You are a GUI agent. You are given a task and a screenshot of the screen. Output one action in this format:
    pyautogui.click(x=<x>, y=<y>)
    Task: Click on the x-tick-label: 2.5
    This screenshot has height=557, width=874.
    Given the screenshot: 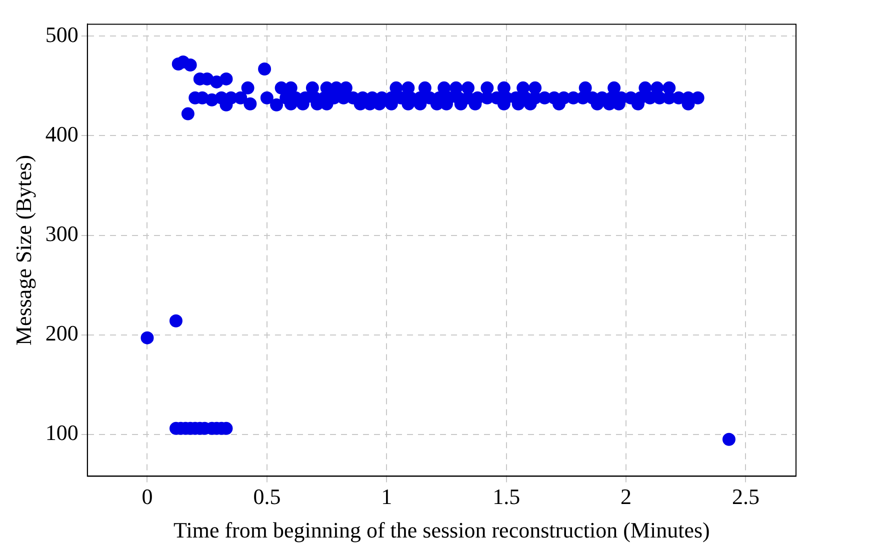 What is the action you would take?
    pyautogui.click(x=746, y=497)
    